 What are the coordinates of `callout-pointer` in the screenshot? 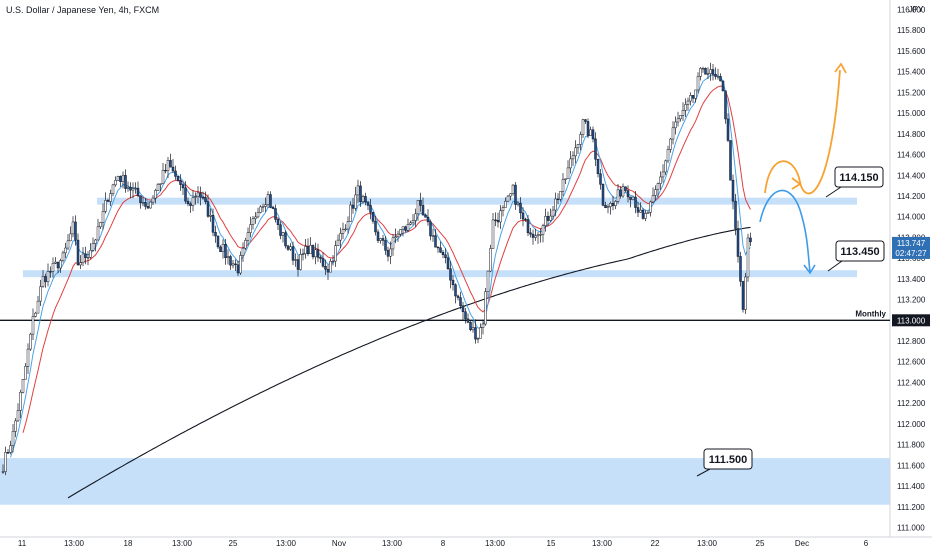 It's located at (835, 266).